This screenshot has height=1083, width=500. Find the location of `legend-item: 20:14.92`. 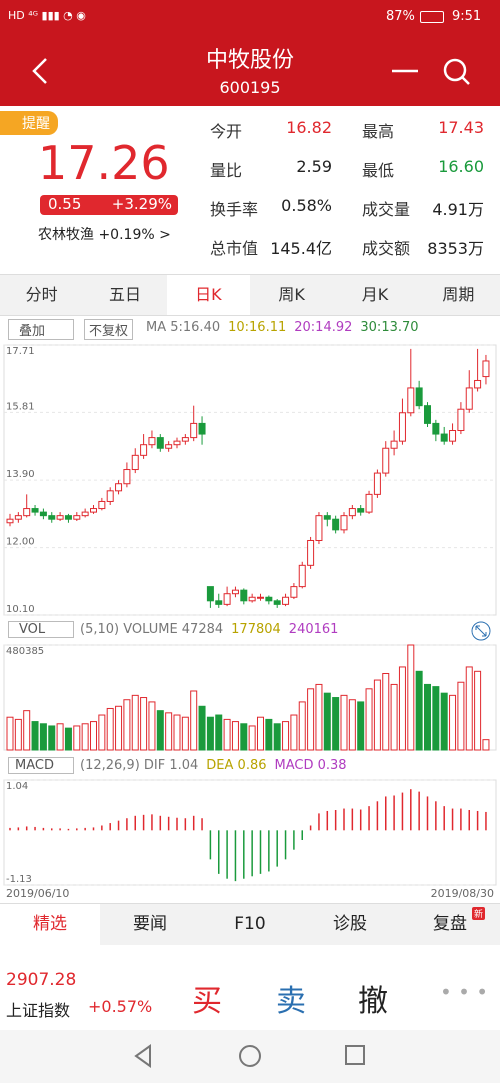

legend-item: 20:14.92 is located at coordinates (323, 327).